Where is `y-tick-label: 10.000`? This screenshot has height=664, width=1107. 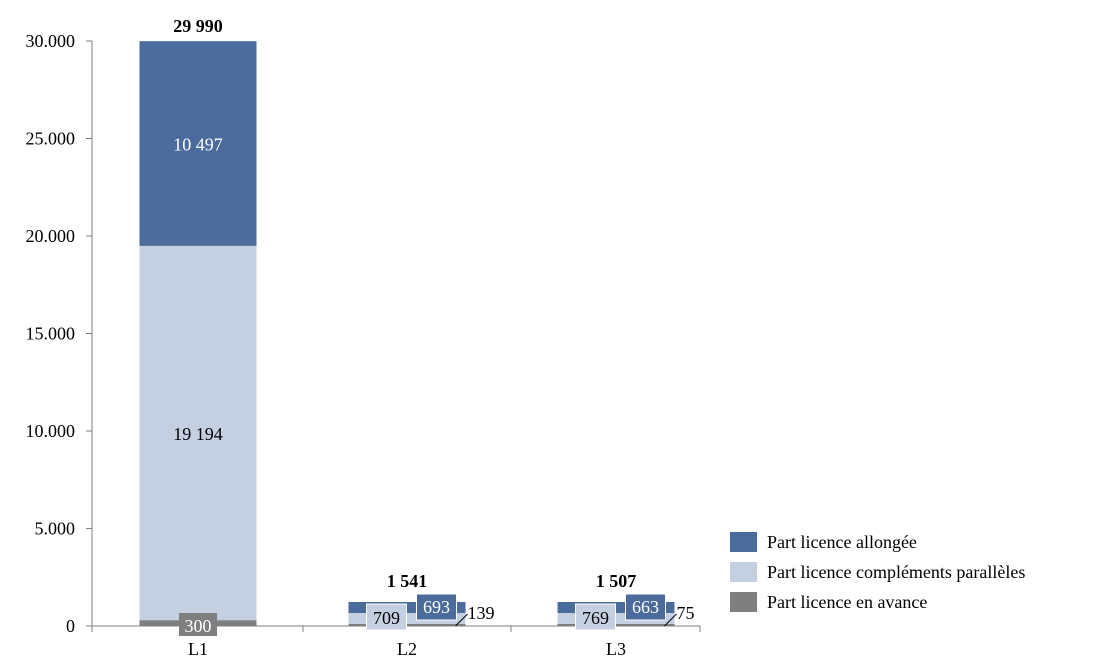 y-tick-label: 10.000 is located at coordinates (51, 431).